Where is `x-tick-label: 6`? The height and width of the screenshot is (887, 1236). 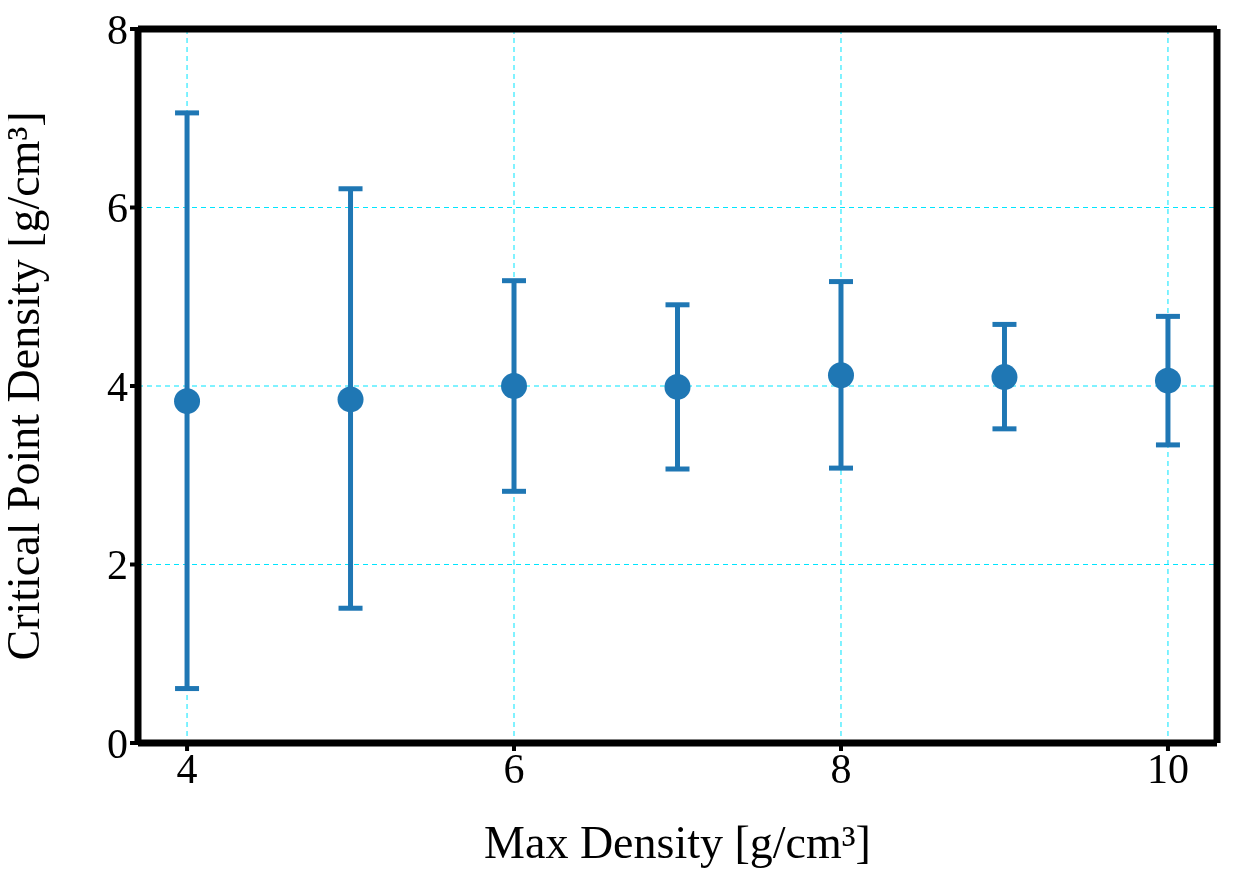
x-tick-label: 6 is located at coordinates (514, 768).